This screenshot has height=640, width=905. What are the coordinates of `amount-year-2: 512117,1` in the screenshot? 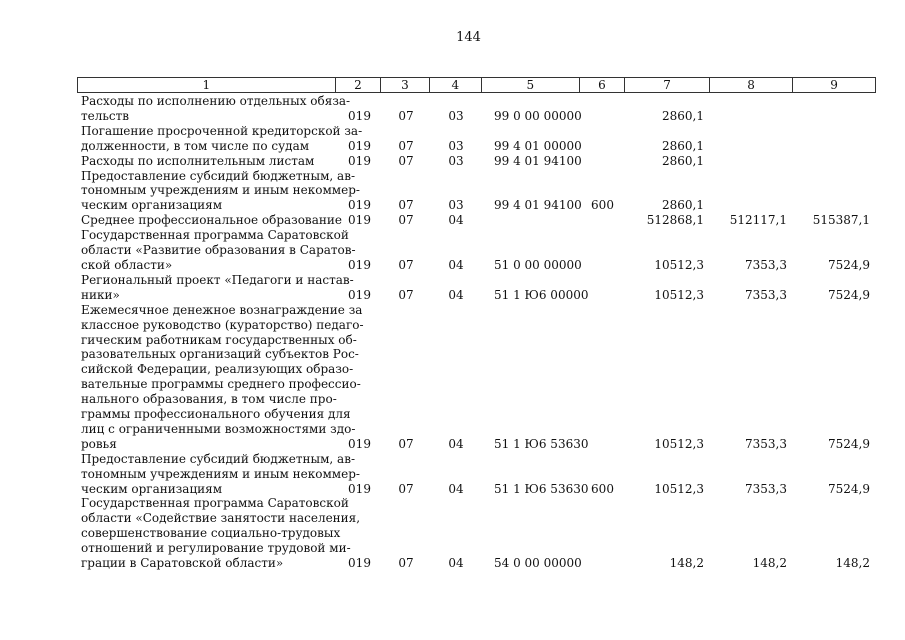 It's located at (758, 220).